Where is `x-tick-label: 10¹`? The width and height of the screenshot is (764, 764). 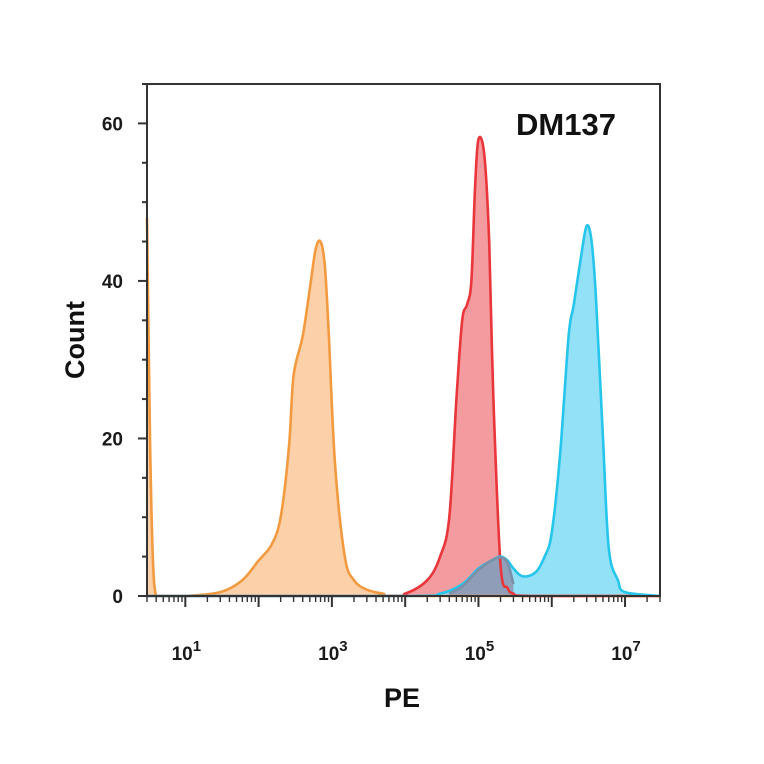 x-tick-label: 10¹ is located at coordinates (186, 651).